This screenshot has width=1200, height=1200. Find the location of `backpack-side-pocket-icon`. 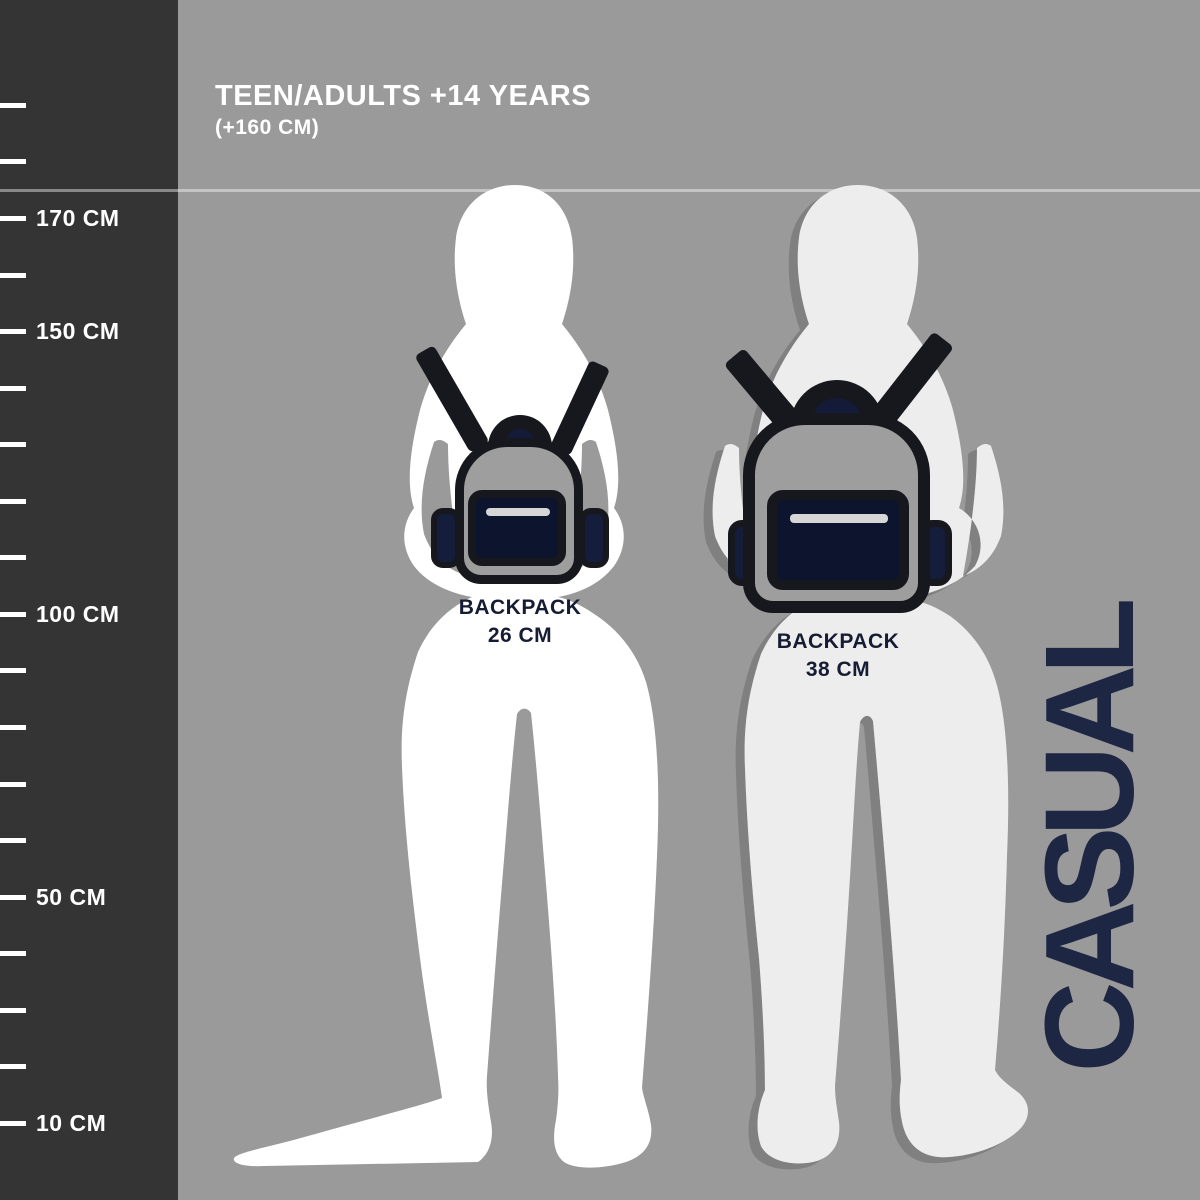

backpack-side-pocket-icon is located at coordinates (594, 538).